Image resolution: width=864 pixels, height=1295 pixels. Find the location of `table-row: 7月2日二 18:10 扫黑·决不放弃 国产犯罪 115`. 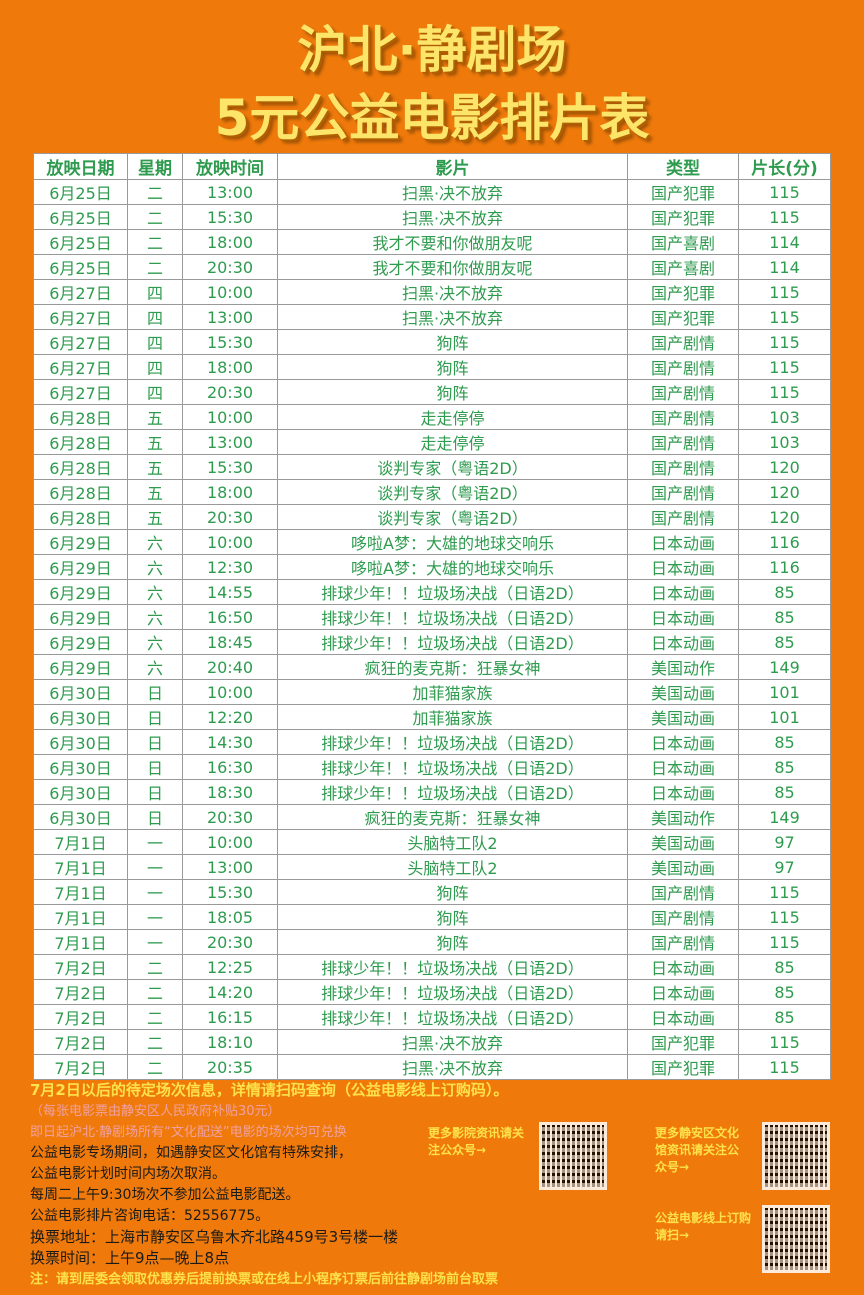

table-row: 7月2日二 18:10 扫黑·决不放弃 国产犯罪 115 is located at coordinates (432, 1042).